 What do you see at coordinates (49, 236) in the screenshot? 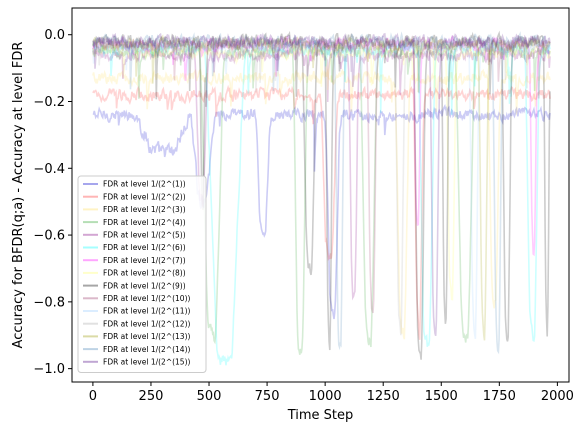
I see `y-tick-label: −0.6` at bounding box center [49, 236].